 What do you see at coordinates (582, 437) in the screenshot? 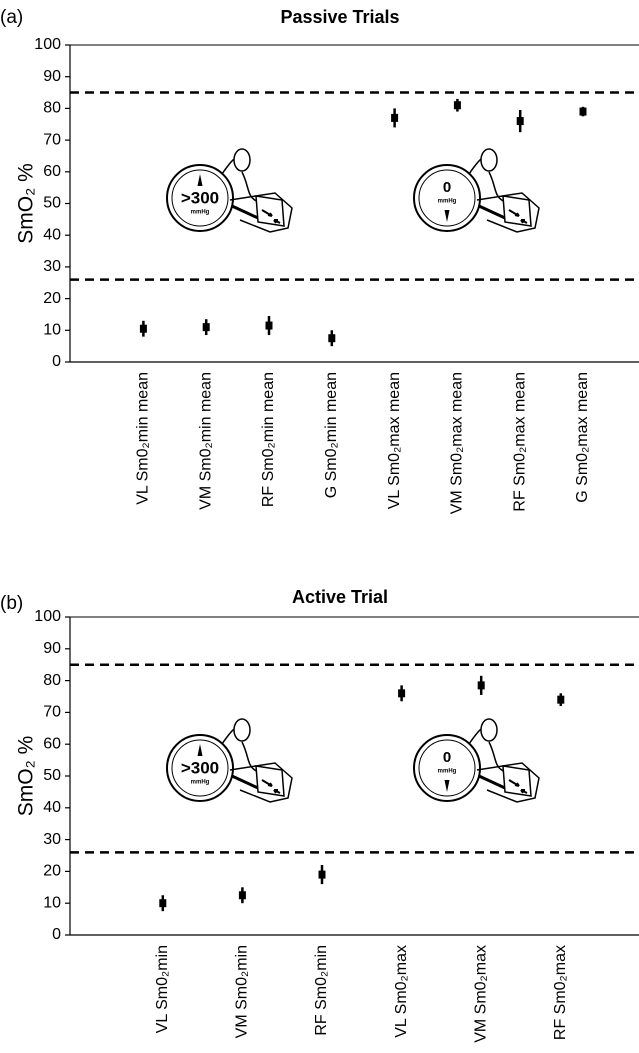
I see `x-tick-label: G Sm0₂max mean` at bounding box center [582, 437].